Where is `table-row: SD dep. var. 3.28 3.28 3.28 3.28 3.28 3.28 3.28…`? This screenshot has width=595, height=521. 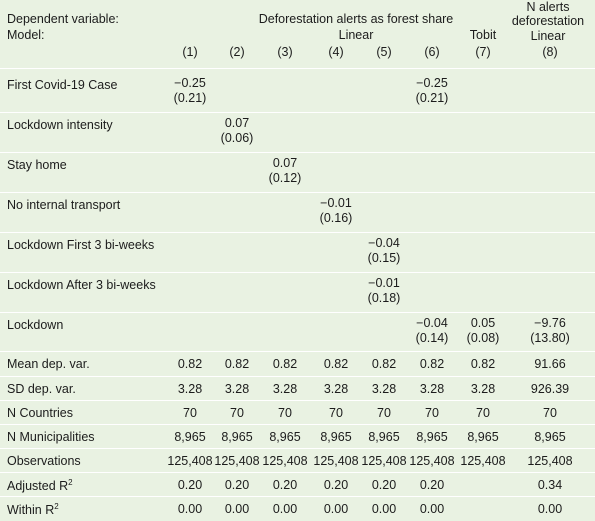
table-row: SD dep. var. 3.28 3.28 3.28 3.28 3.28 3.28 3.28… is located at coordinates (297, 389).